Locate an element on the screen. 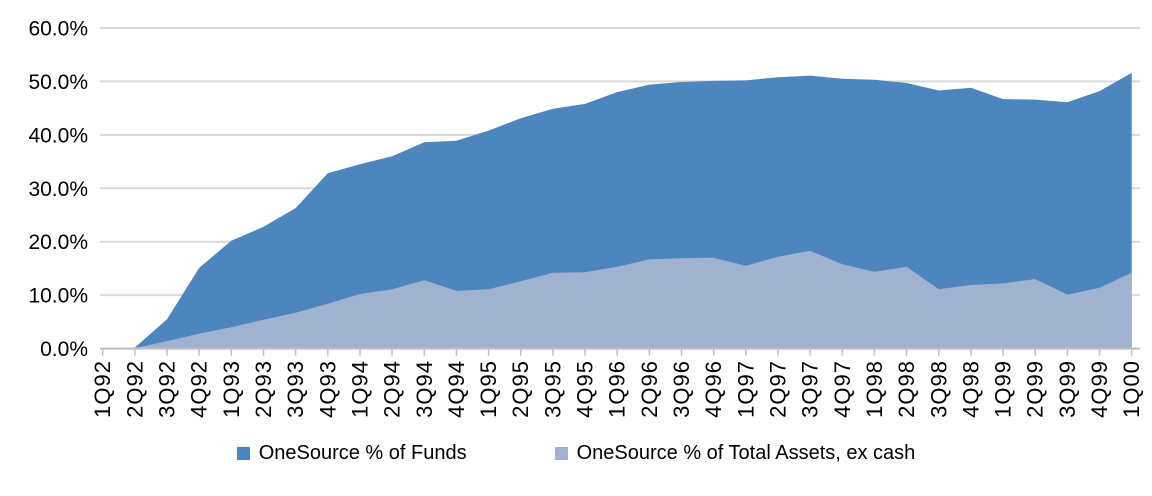 The width and height of the screenshot is (1152, 496). x-axis-label: 3Q94 is located at coordinates (424, 389).